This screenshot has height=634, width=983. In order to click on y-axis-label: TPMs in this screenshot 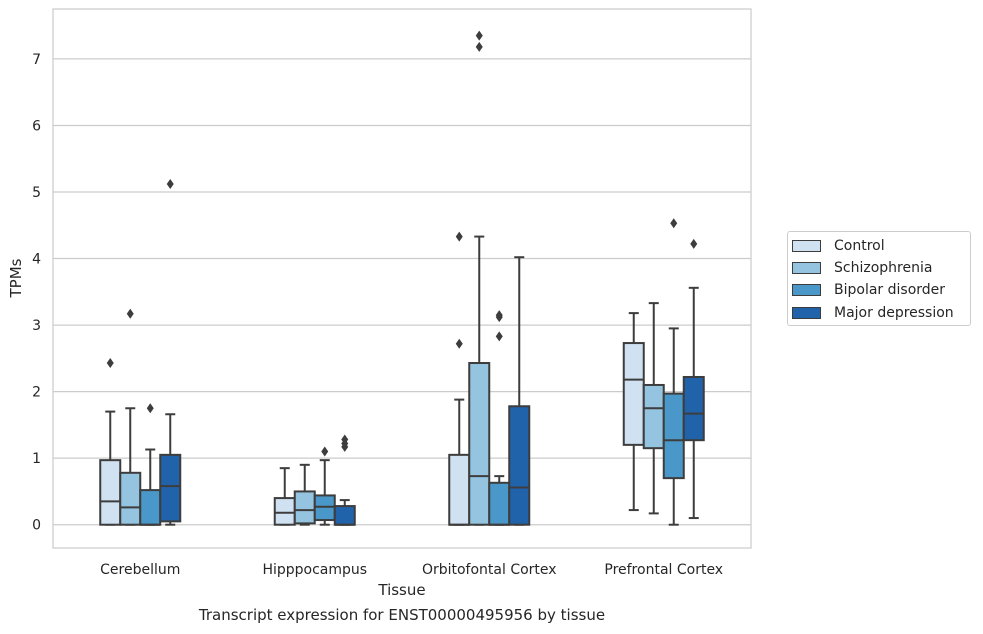, I will do `click(16, 278)`.